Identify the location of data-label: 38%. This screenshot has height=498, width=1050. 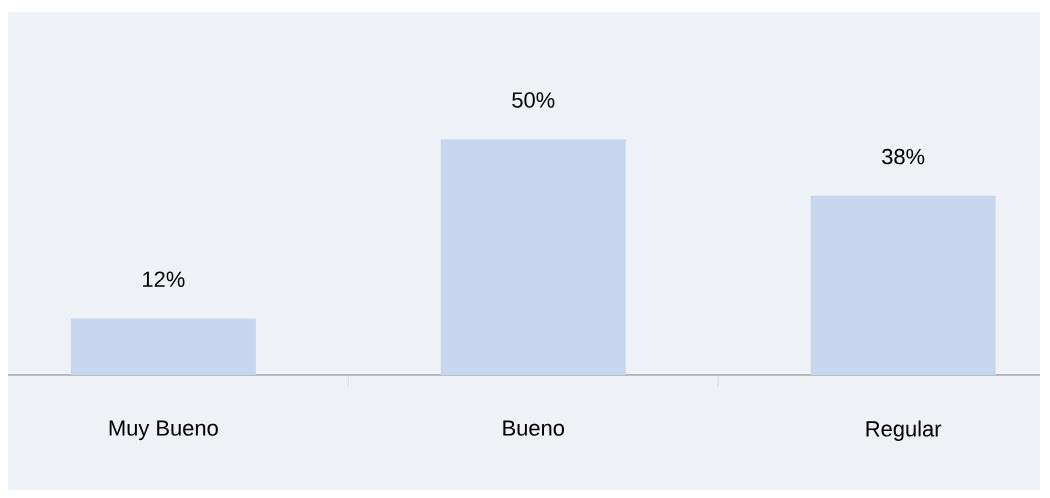
(903, 156).